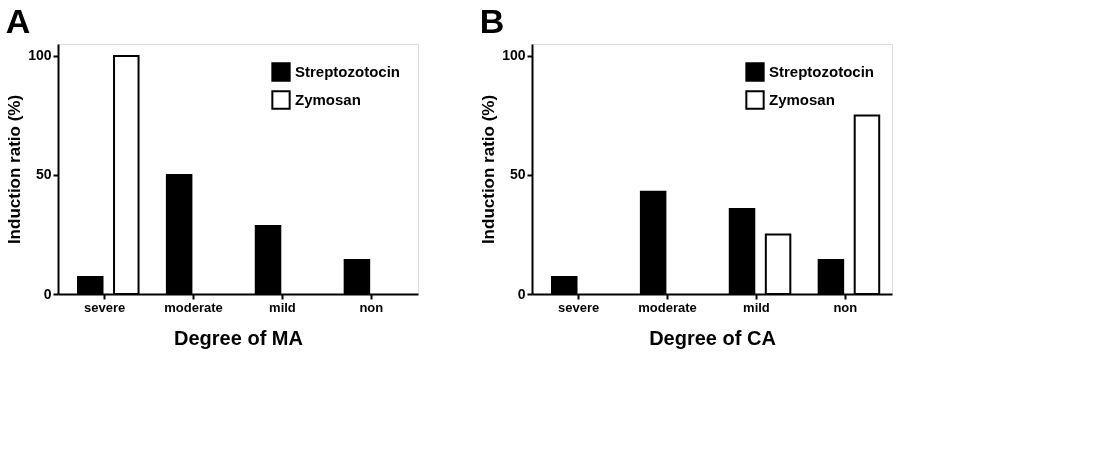  I want to click on chart-title: B, so click(492, 21).